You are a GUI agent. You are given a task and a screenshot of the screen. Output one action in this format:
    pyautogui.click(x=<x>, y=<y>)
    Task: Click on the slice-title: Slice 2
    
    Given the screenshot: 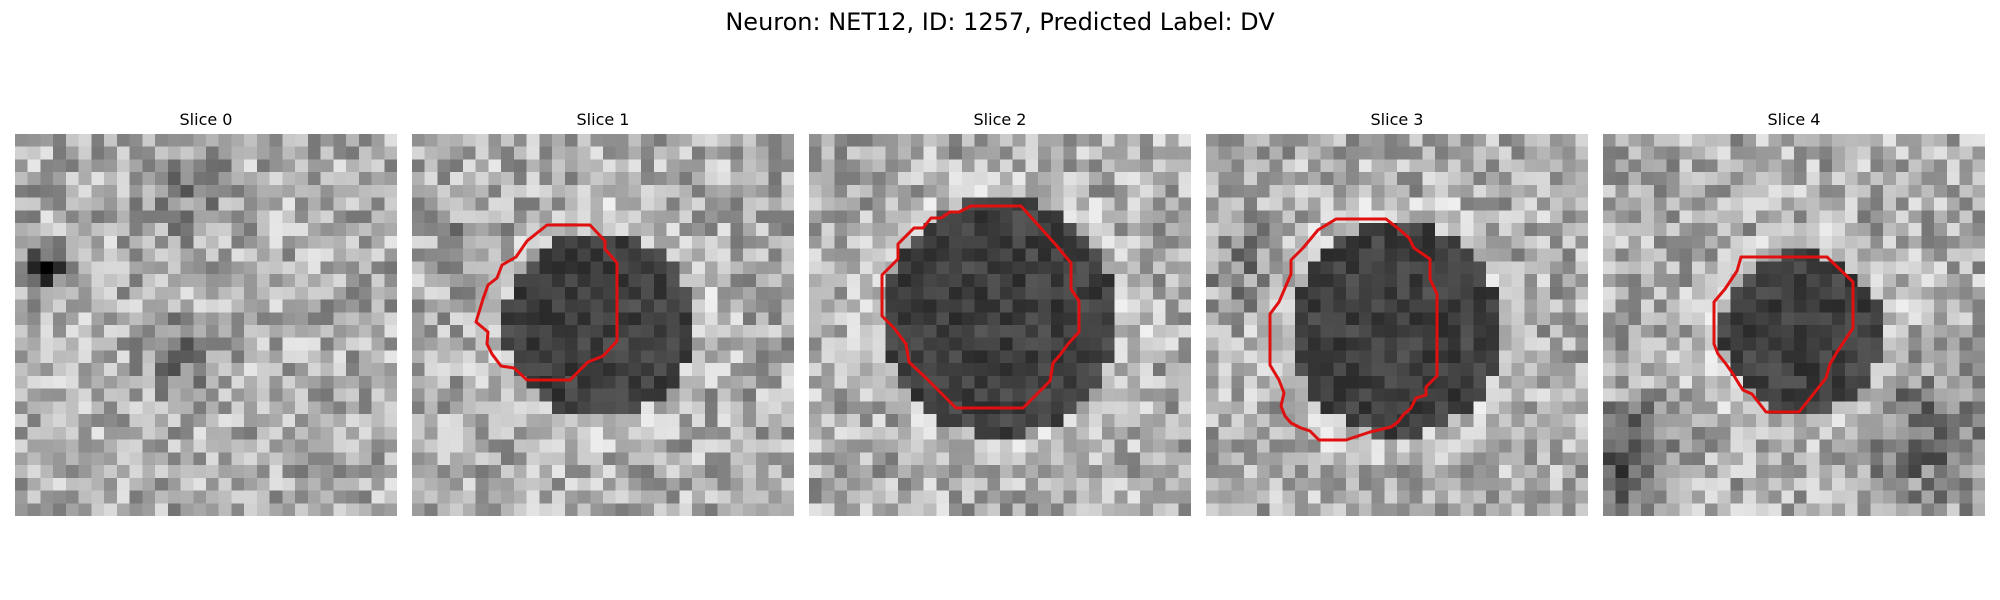 What is the action you would take?
    pyautogui.click(x=1000, y=119)
    